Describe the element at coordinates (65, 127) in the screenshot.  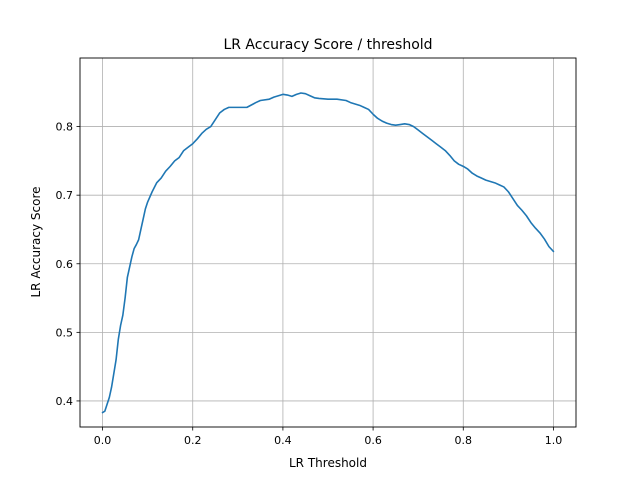
I see `y-tick-label: 0.8` at that location.